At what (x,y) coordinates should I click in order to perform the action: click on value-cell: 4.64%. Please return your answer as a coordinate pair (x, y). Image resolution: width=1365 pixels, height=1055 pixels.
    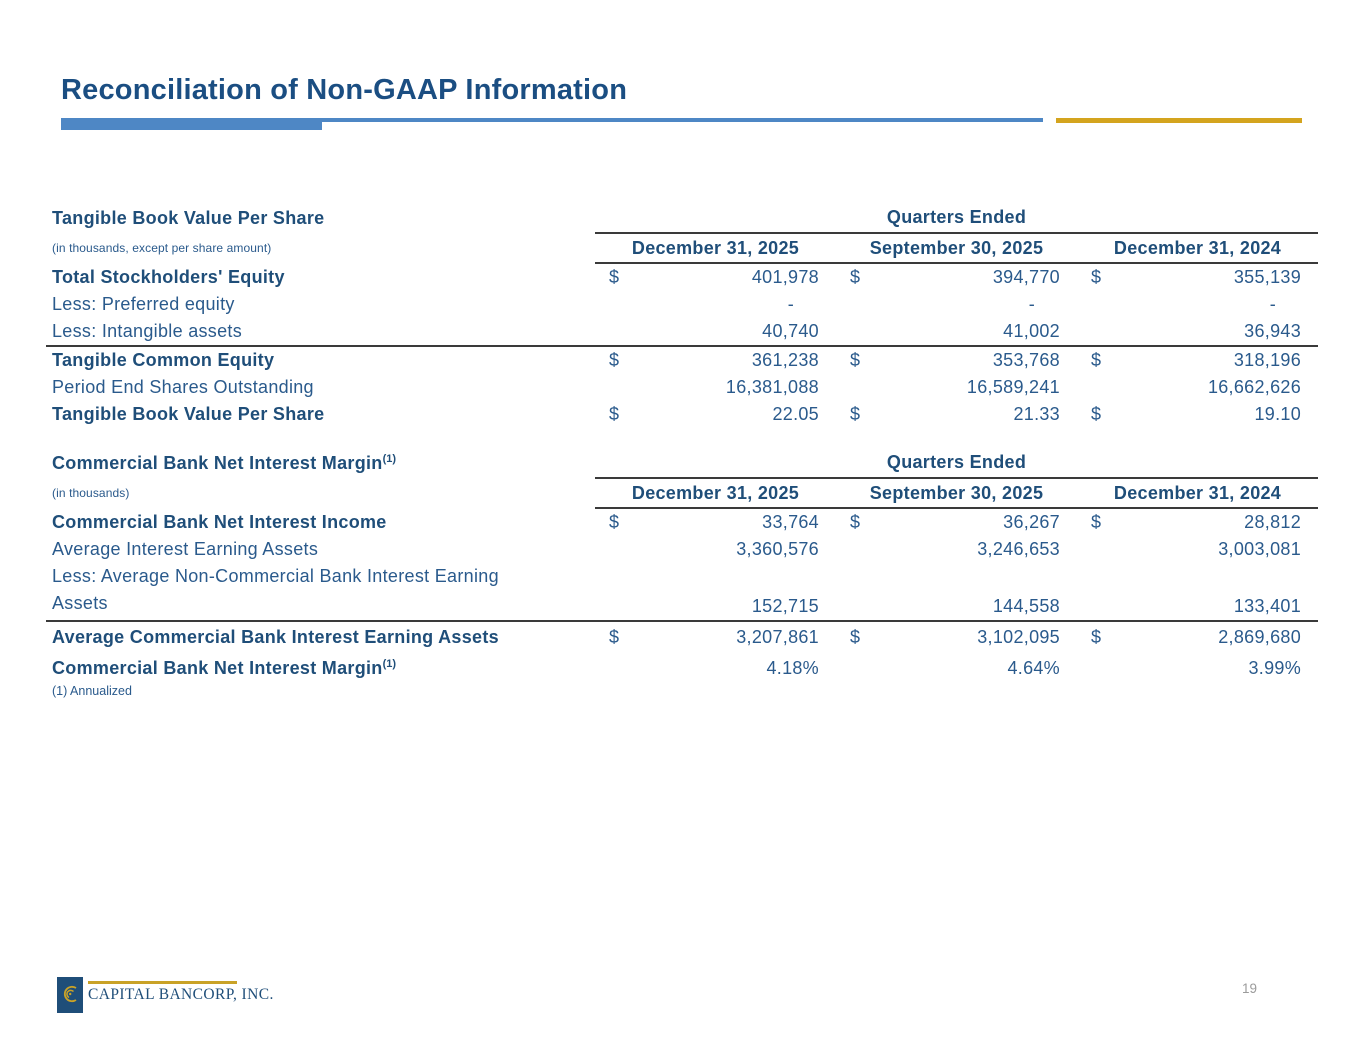
    Looking at the image, I should click on (1033, 667).